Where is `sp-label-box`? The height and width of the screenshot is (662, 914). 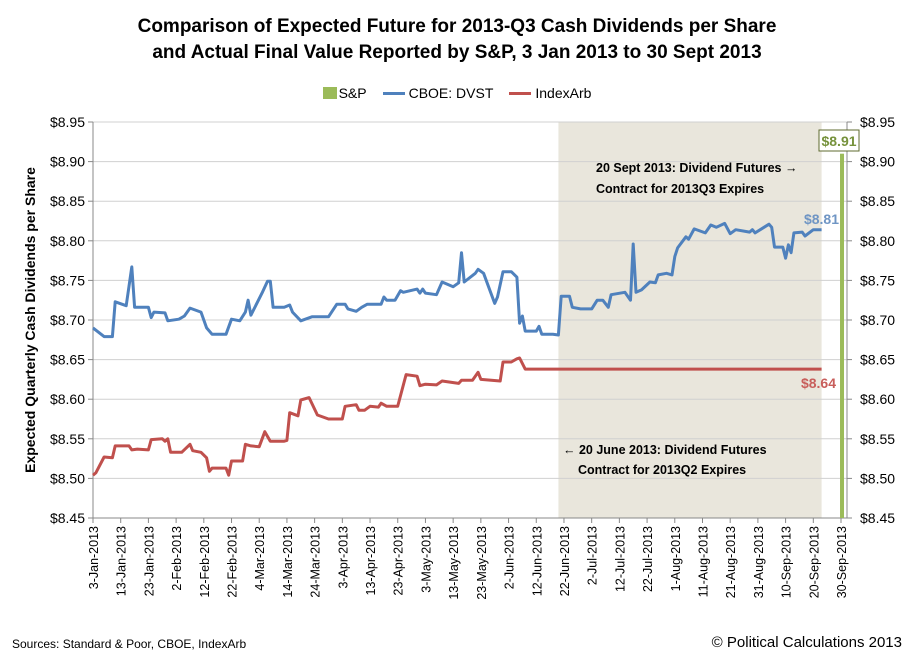
sp-label-box is located at coordinates (839, 140).